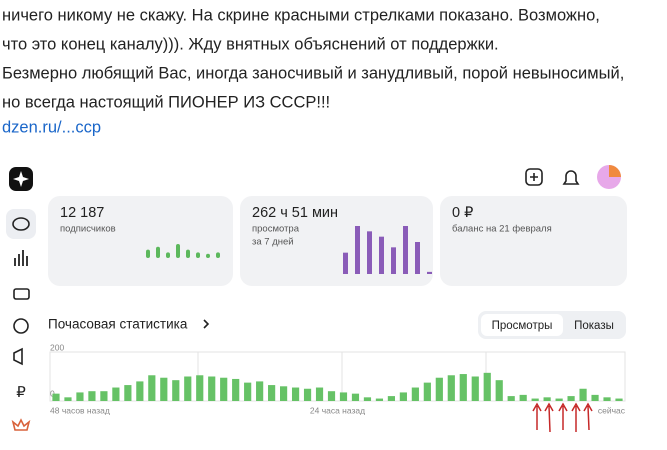 This screenshot has width=667, height=450. What do you see at coordinates (88, 229) in the screenshot?
I see `card-label: подписчиков` at bounding box center [88, 229].